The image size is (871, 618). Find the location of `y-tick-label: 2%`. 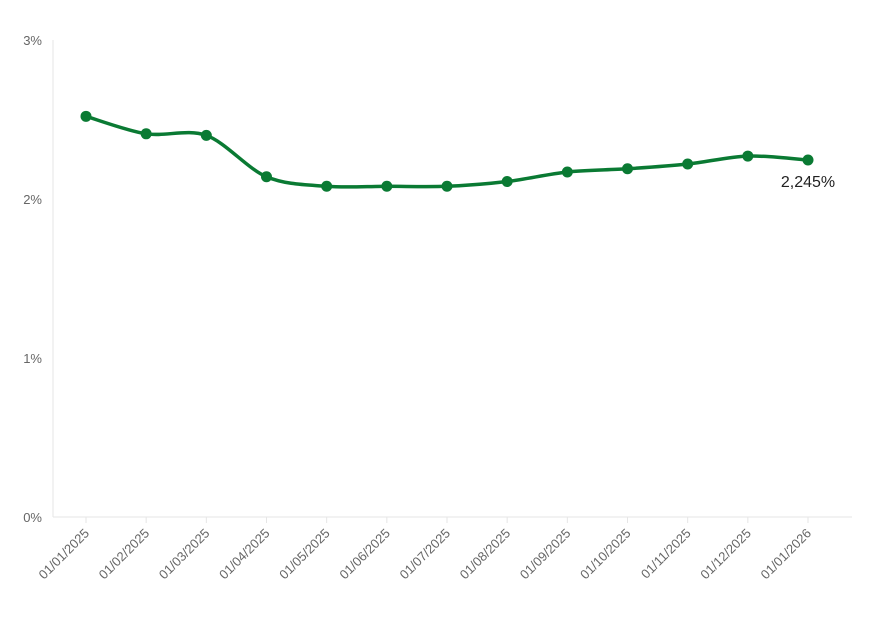

y-tick-label: 2% is located at coordinates (32, 199).